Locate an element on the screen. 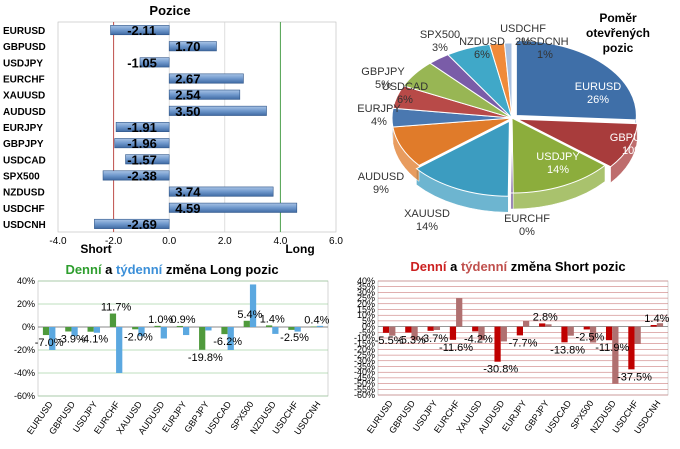 The height and width of the screenshot is (449, 680). c3-ytick: 20% is located at coordinates (26, 304).